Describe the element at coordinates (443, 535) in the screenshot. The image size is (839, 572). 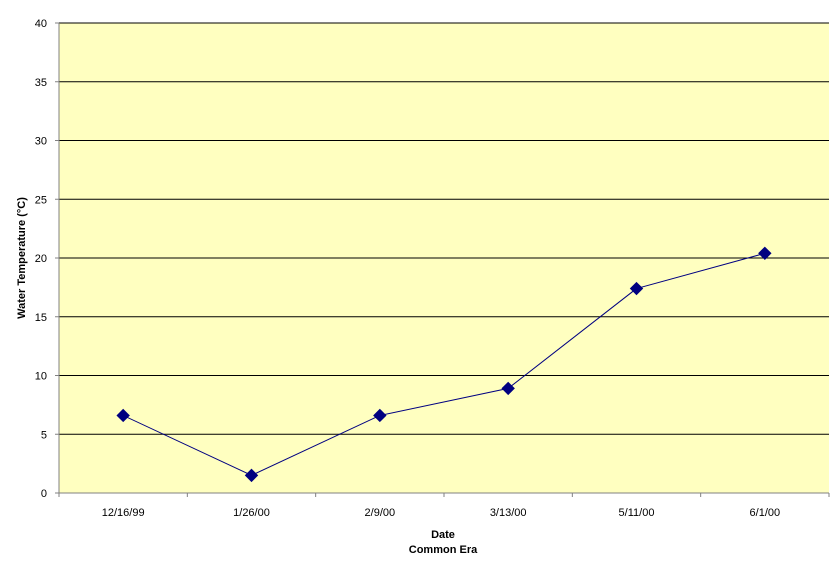
I see `x-axis-title: Date` at that location.